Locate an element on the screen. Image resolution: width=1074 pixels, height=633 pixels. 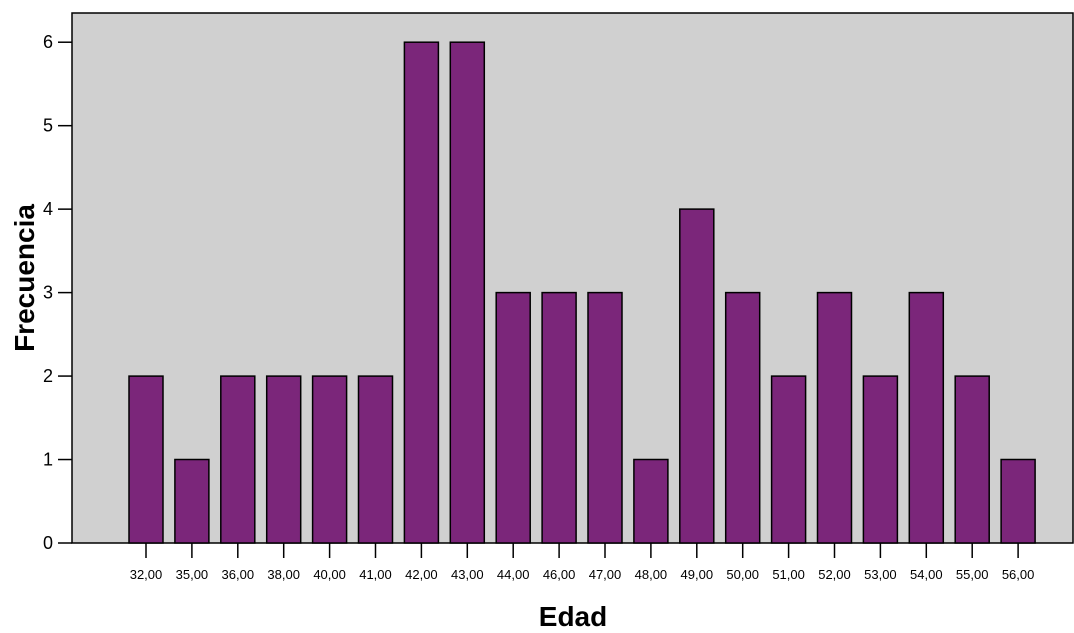
x-tick-label: 46,00 is located at coordinates (559, 574).